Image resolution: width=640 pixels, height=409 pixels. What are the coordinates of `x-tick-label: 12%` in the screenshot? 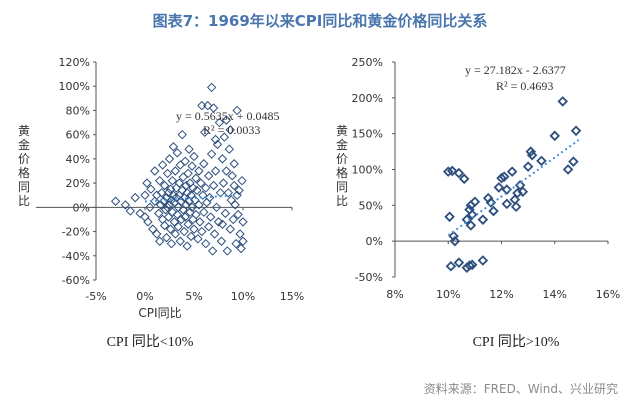 It's located at (501, 294).